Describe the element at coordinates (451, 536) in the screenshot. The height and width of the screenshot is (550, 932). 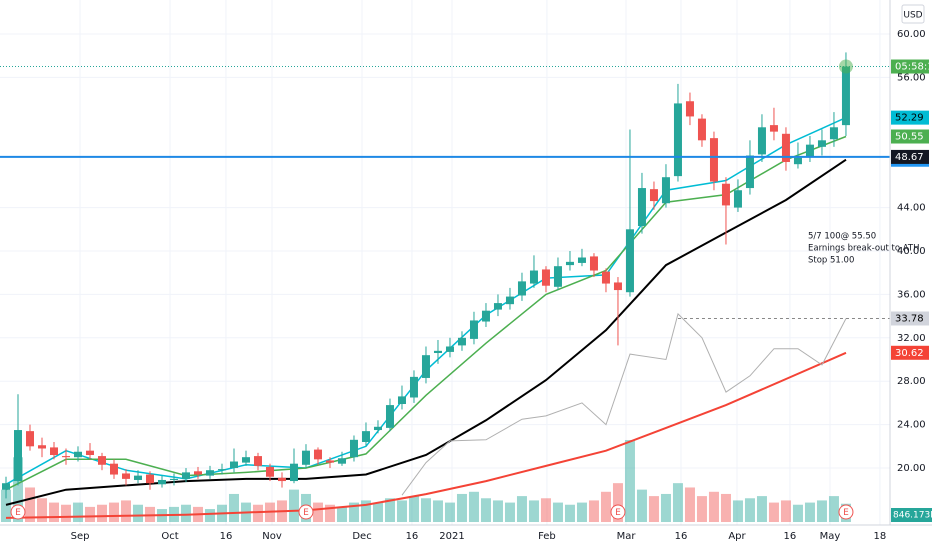
I see `x-tick-label: 2021` at that location.